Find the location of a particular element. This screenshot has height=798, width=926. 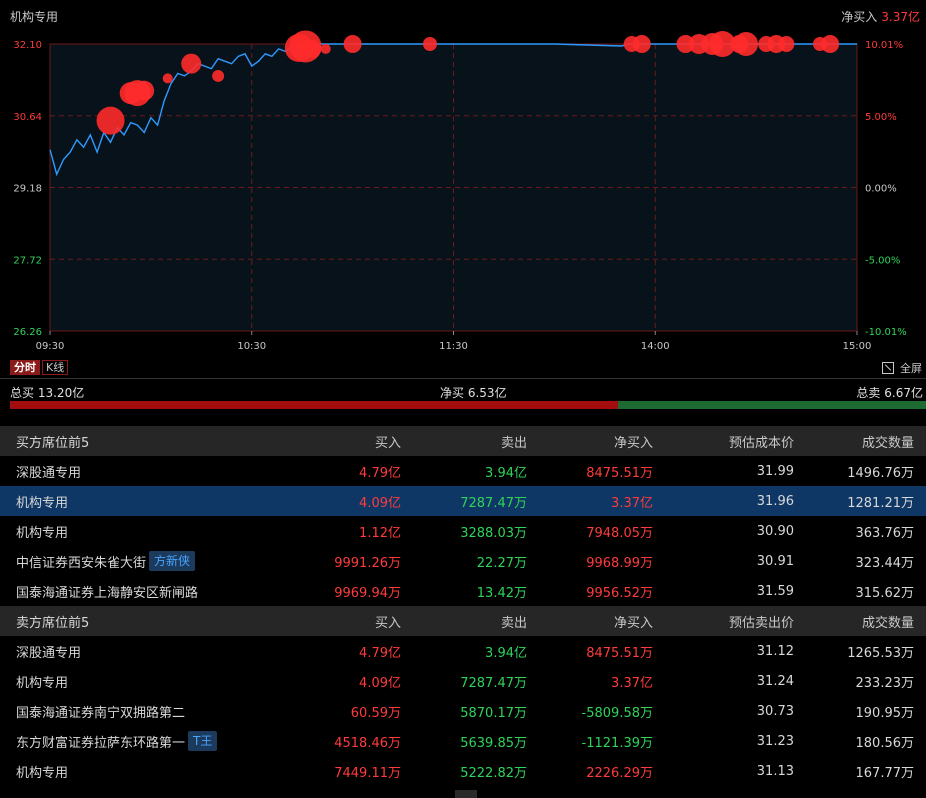

total-net-value: 6.53亿 is located at coordinates (487, 393).